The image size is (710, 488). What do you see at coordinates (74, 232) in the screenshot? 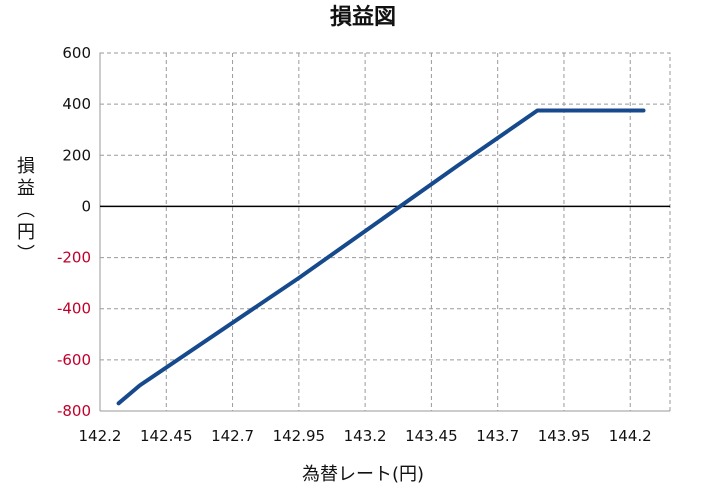
I see `y-axis-ticks: 600 400 200 0 -200 -400 -600 -800` at bounding box center [74, 232].